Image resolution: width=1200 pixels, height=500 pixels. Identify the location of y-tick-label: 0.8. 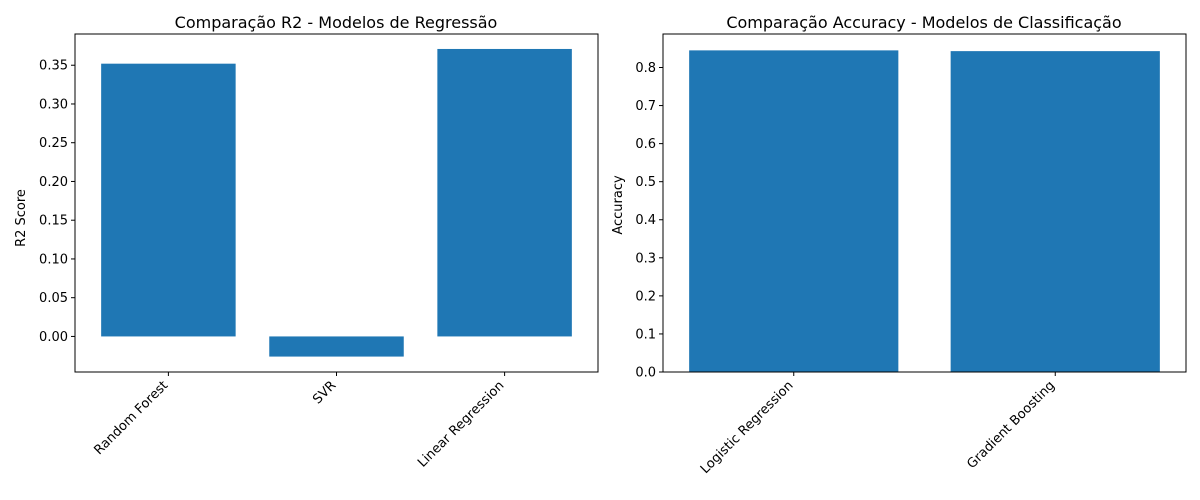
(645, 68).